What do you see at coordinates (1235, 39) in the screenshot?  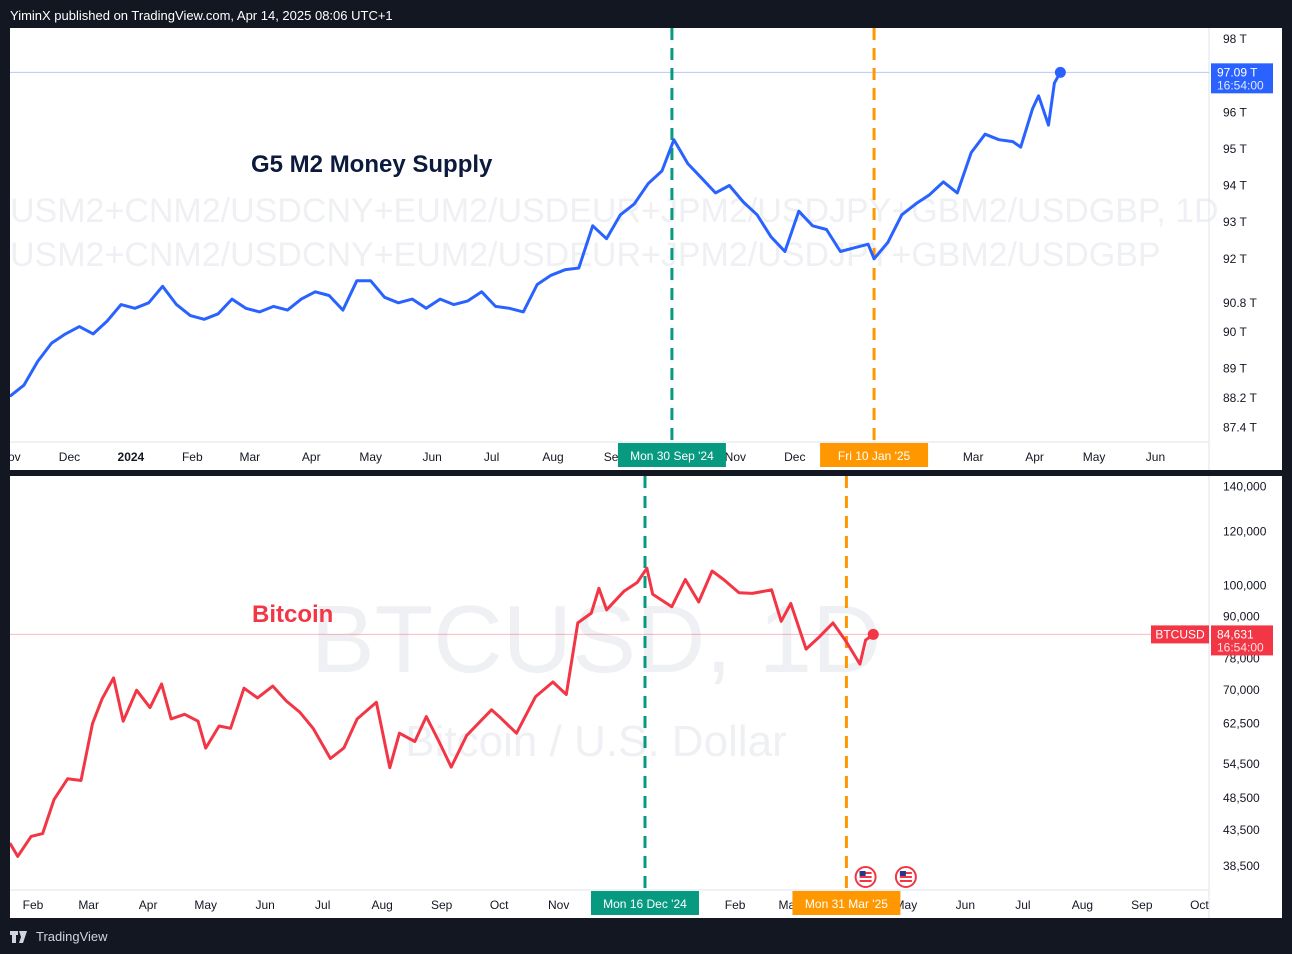 I see `y-tick-label: 98 T` at bounding box center [1235, 39].